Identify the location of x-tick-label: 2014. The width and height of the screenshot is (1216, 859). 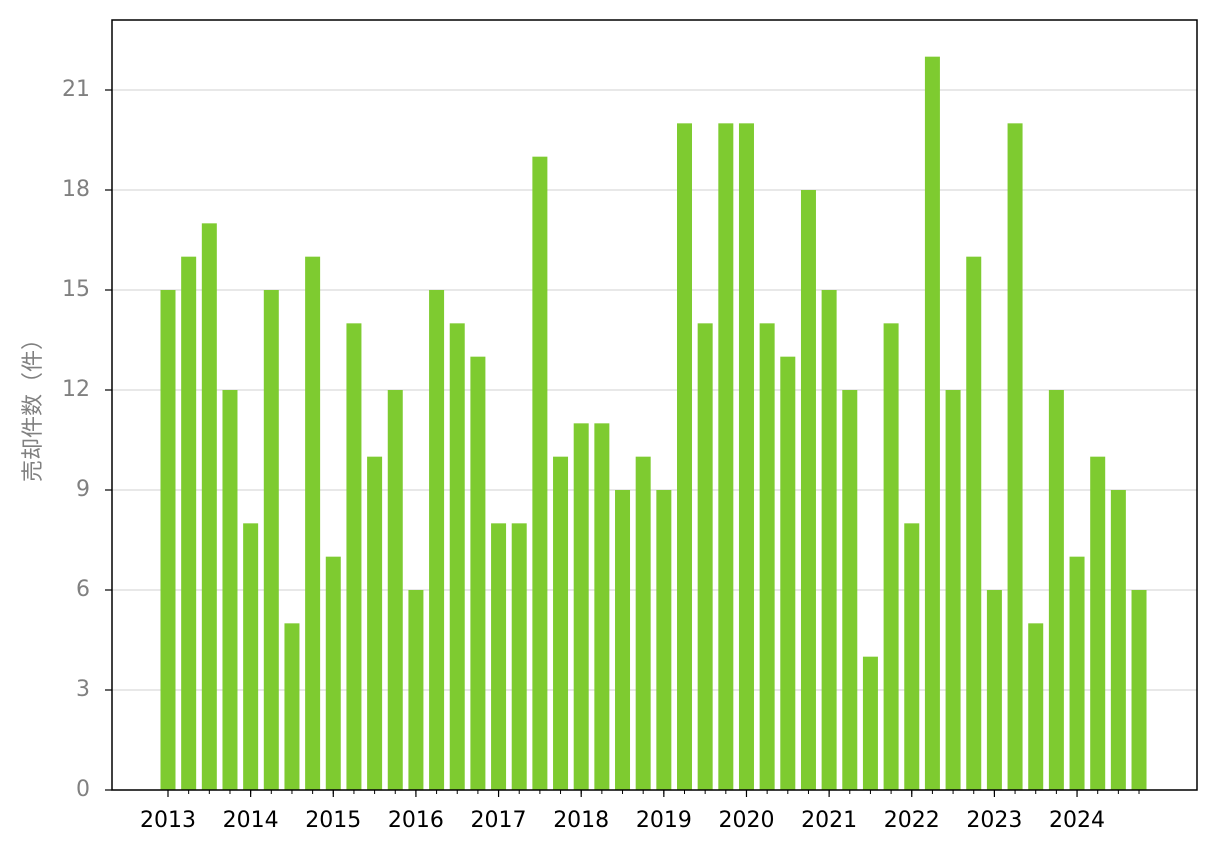
(251, 820).